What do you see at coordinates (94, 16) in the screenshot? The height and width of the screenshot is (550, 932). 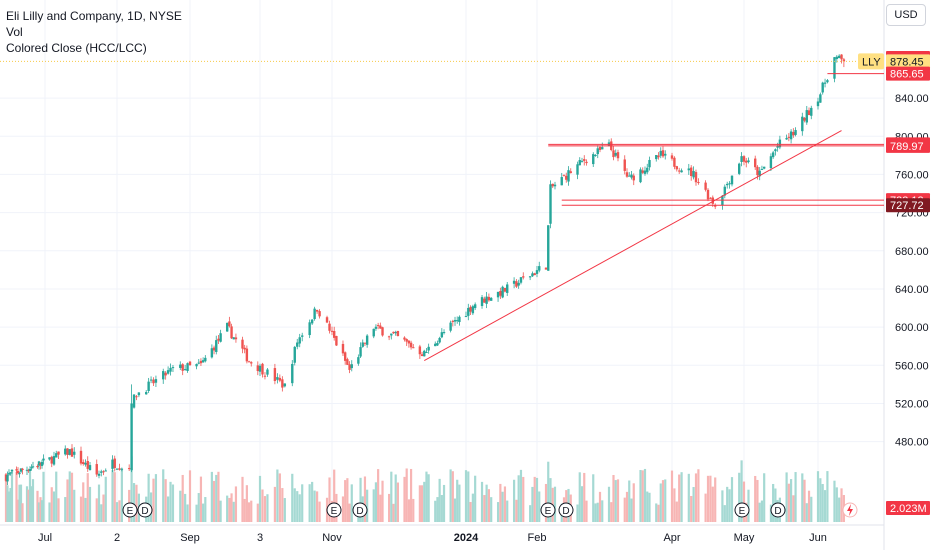 I see `symbol-title: Eli Lilly and Company, 1D, NYSE` at bounding box center [94, 16].